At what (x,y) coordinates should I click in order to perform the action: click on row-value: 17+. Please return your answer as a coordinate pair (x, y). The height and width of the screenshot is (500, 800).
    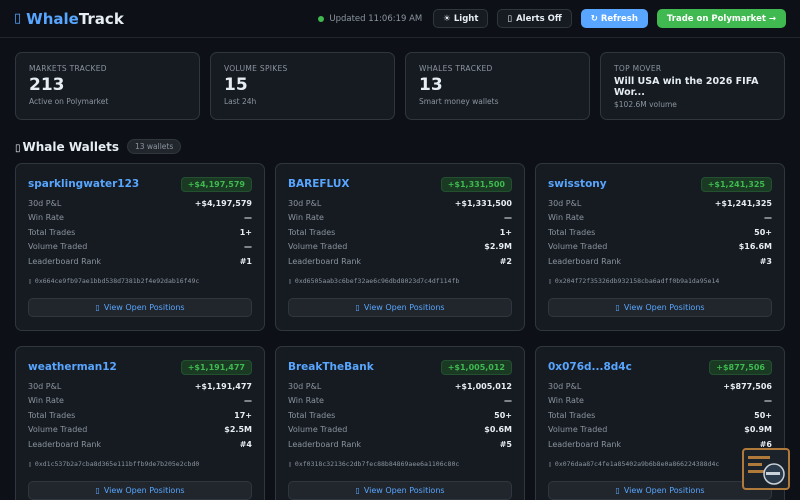
    Looking at the image, I should click on (243, 415).